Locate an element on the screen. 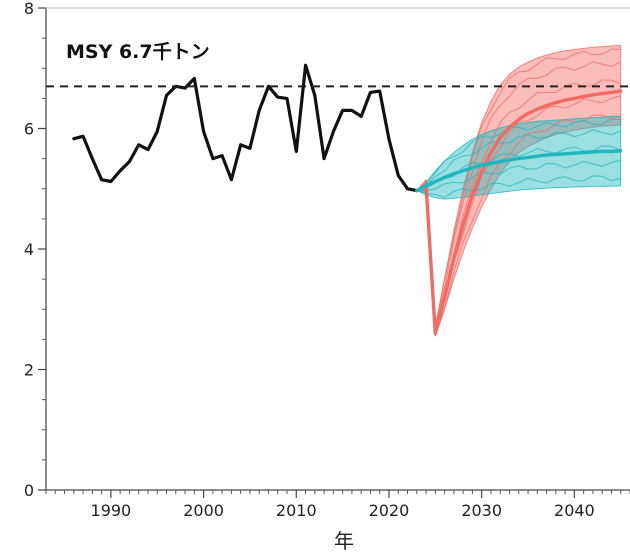 This screenshot has height=556, width=630. series-0-line is located at coordinates (245, 128).